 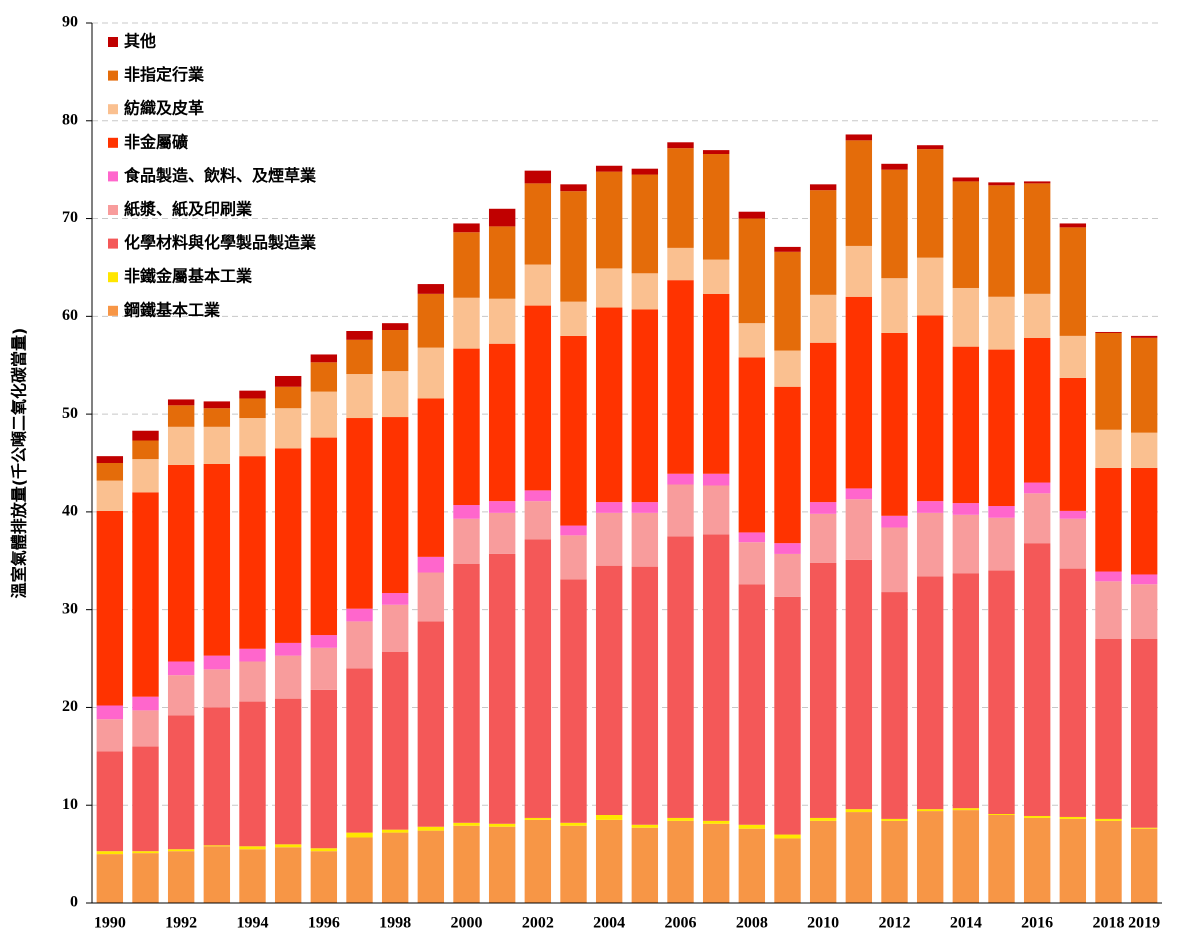 What do you see at coordinates (253, 923) in the screenshot?
I see `x-tick-label: 1994` at bounding box center [253, 923].